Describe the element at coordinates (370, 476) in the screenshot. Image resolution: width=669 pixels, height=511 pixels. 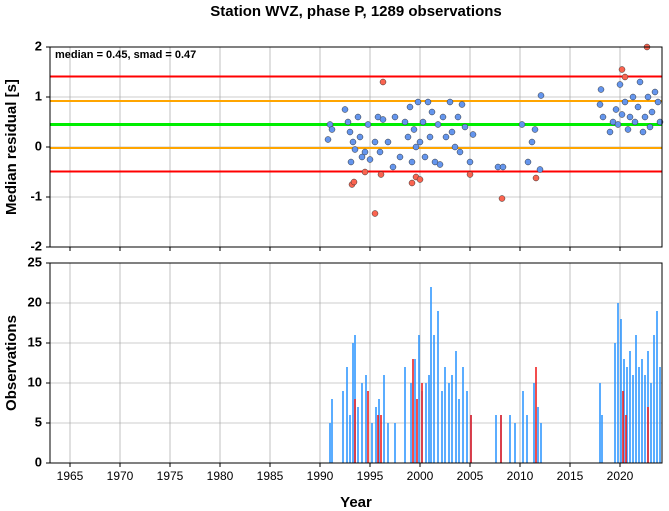
I see `x-tick-label: 1995` at that location.